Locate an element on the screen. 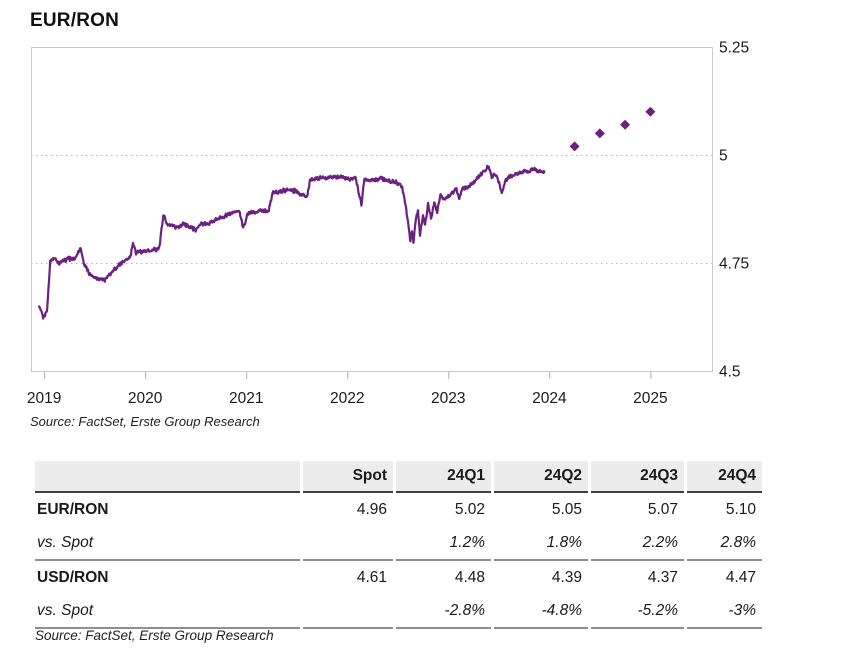 The width and height of the screenshot is (844, 666). row-label: EUR/RON is located at coordinates (73, 509).